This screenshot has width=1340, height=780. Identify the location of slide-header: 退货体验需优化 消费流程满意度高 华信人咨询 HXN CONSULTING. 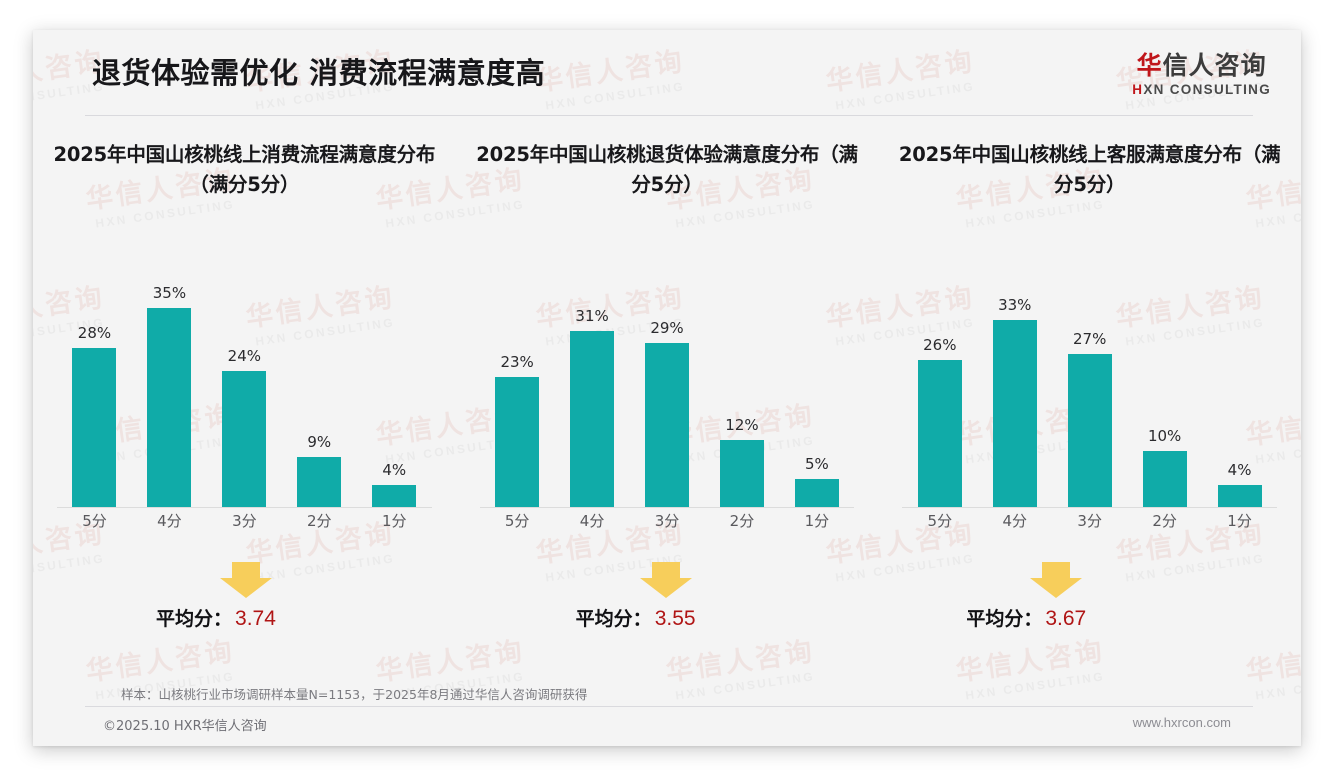
(667, 75).